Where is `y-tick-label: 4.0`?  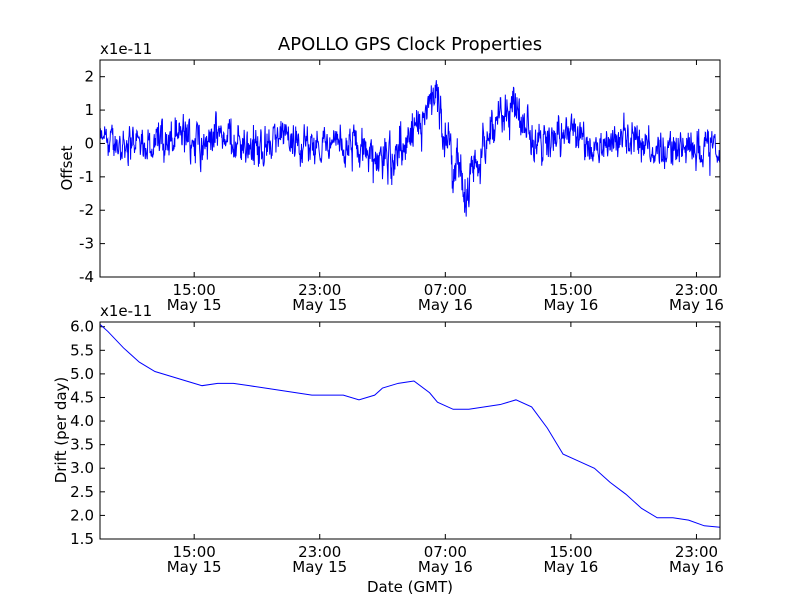
y-tick-label: 4.0 is located at coordinates (82, 421).